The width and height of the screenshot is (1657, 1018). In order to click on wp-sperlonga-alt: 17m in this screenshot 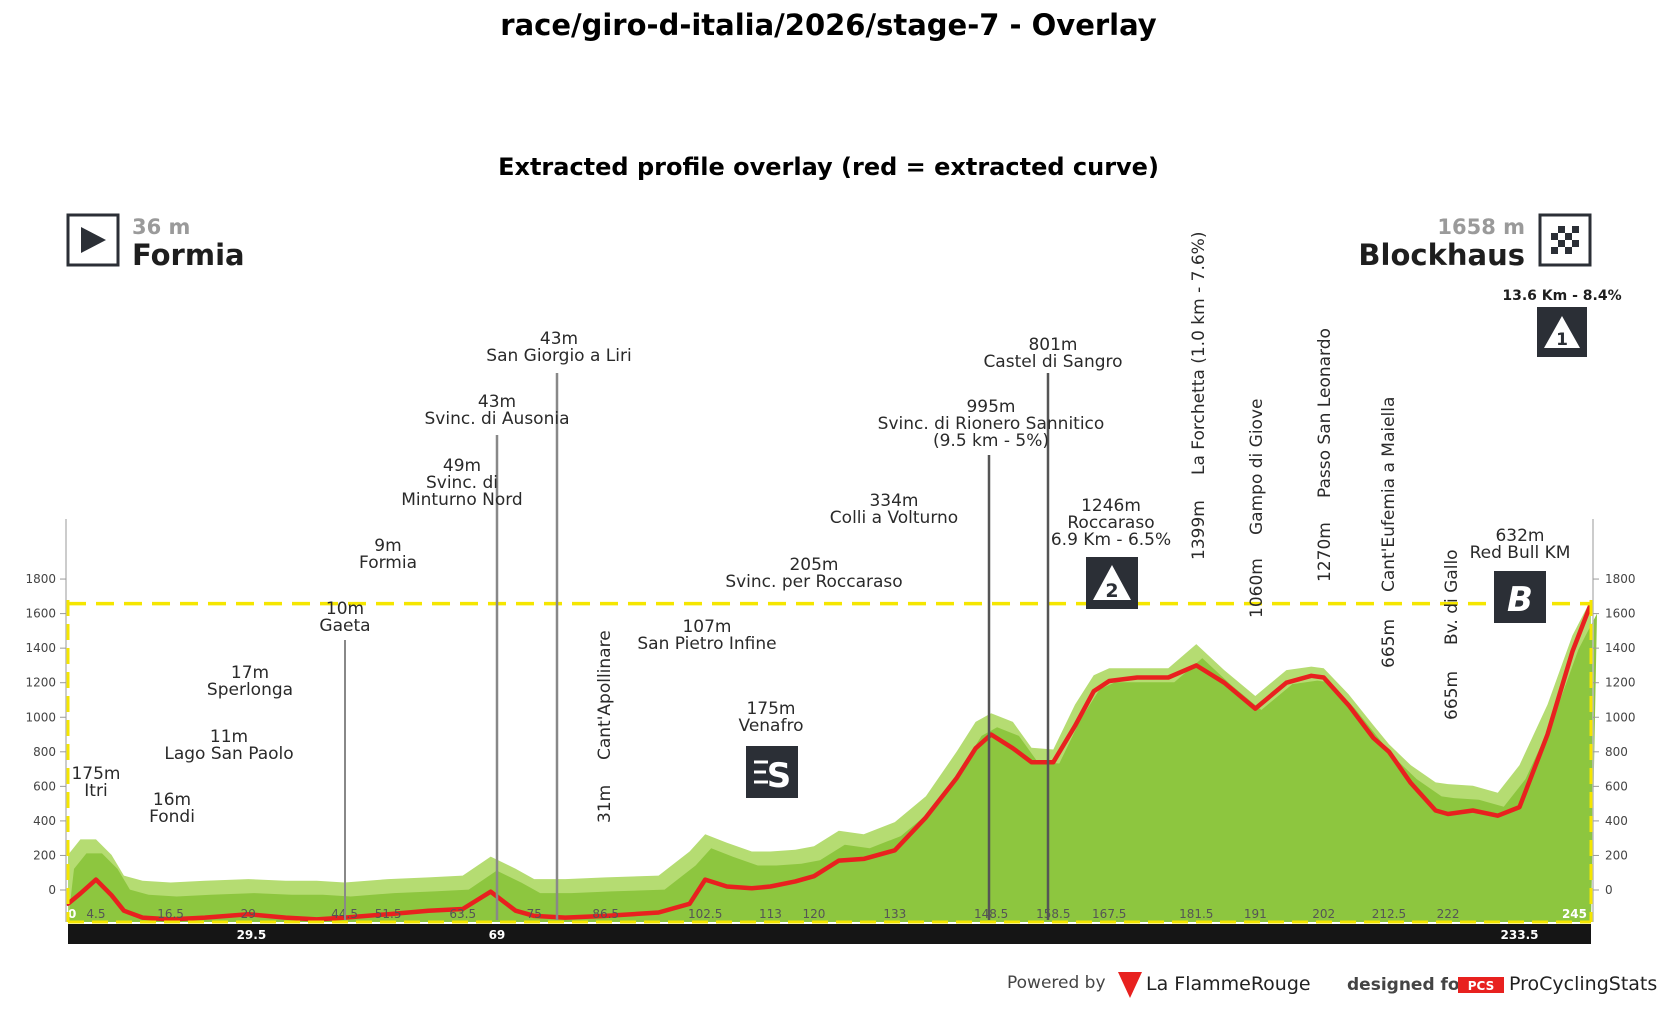, I will do `click(250, 673)`.